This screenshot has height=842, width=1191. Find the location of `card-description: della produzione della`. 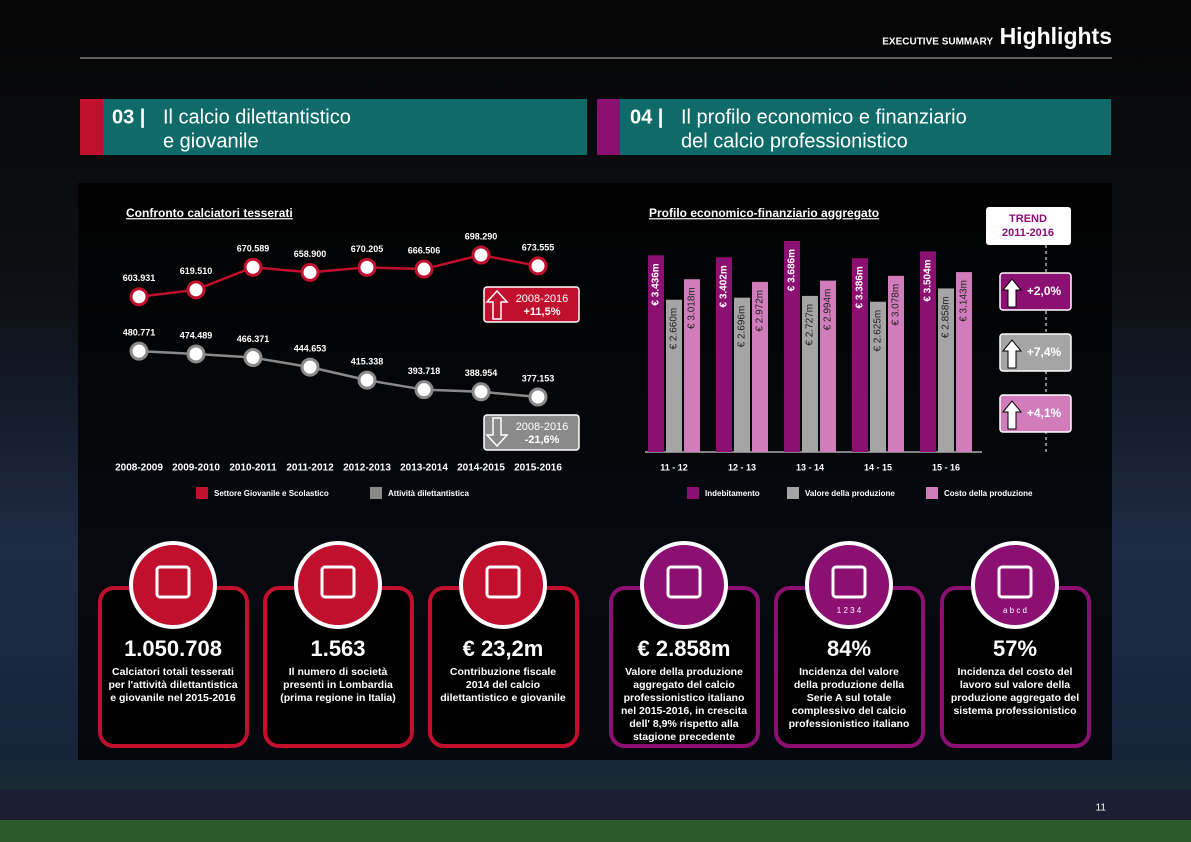

card-description: della produzione della is located at coordinates (849, 685).